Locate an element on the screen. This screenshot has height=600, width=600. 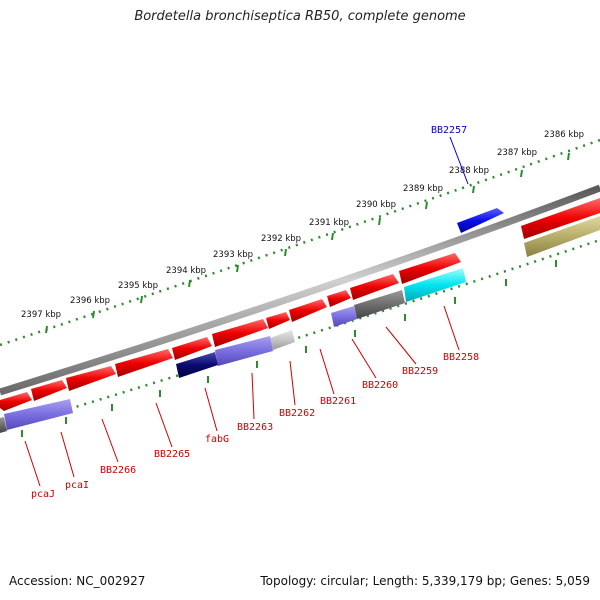
kbp-label: 2393 kbp is located at coordinates (233, 255).